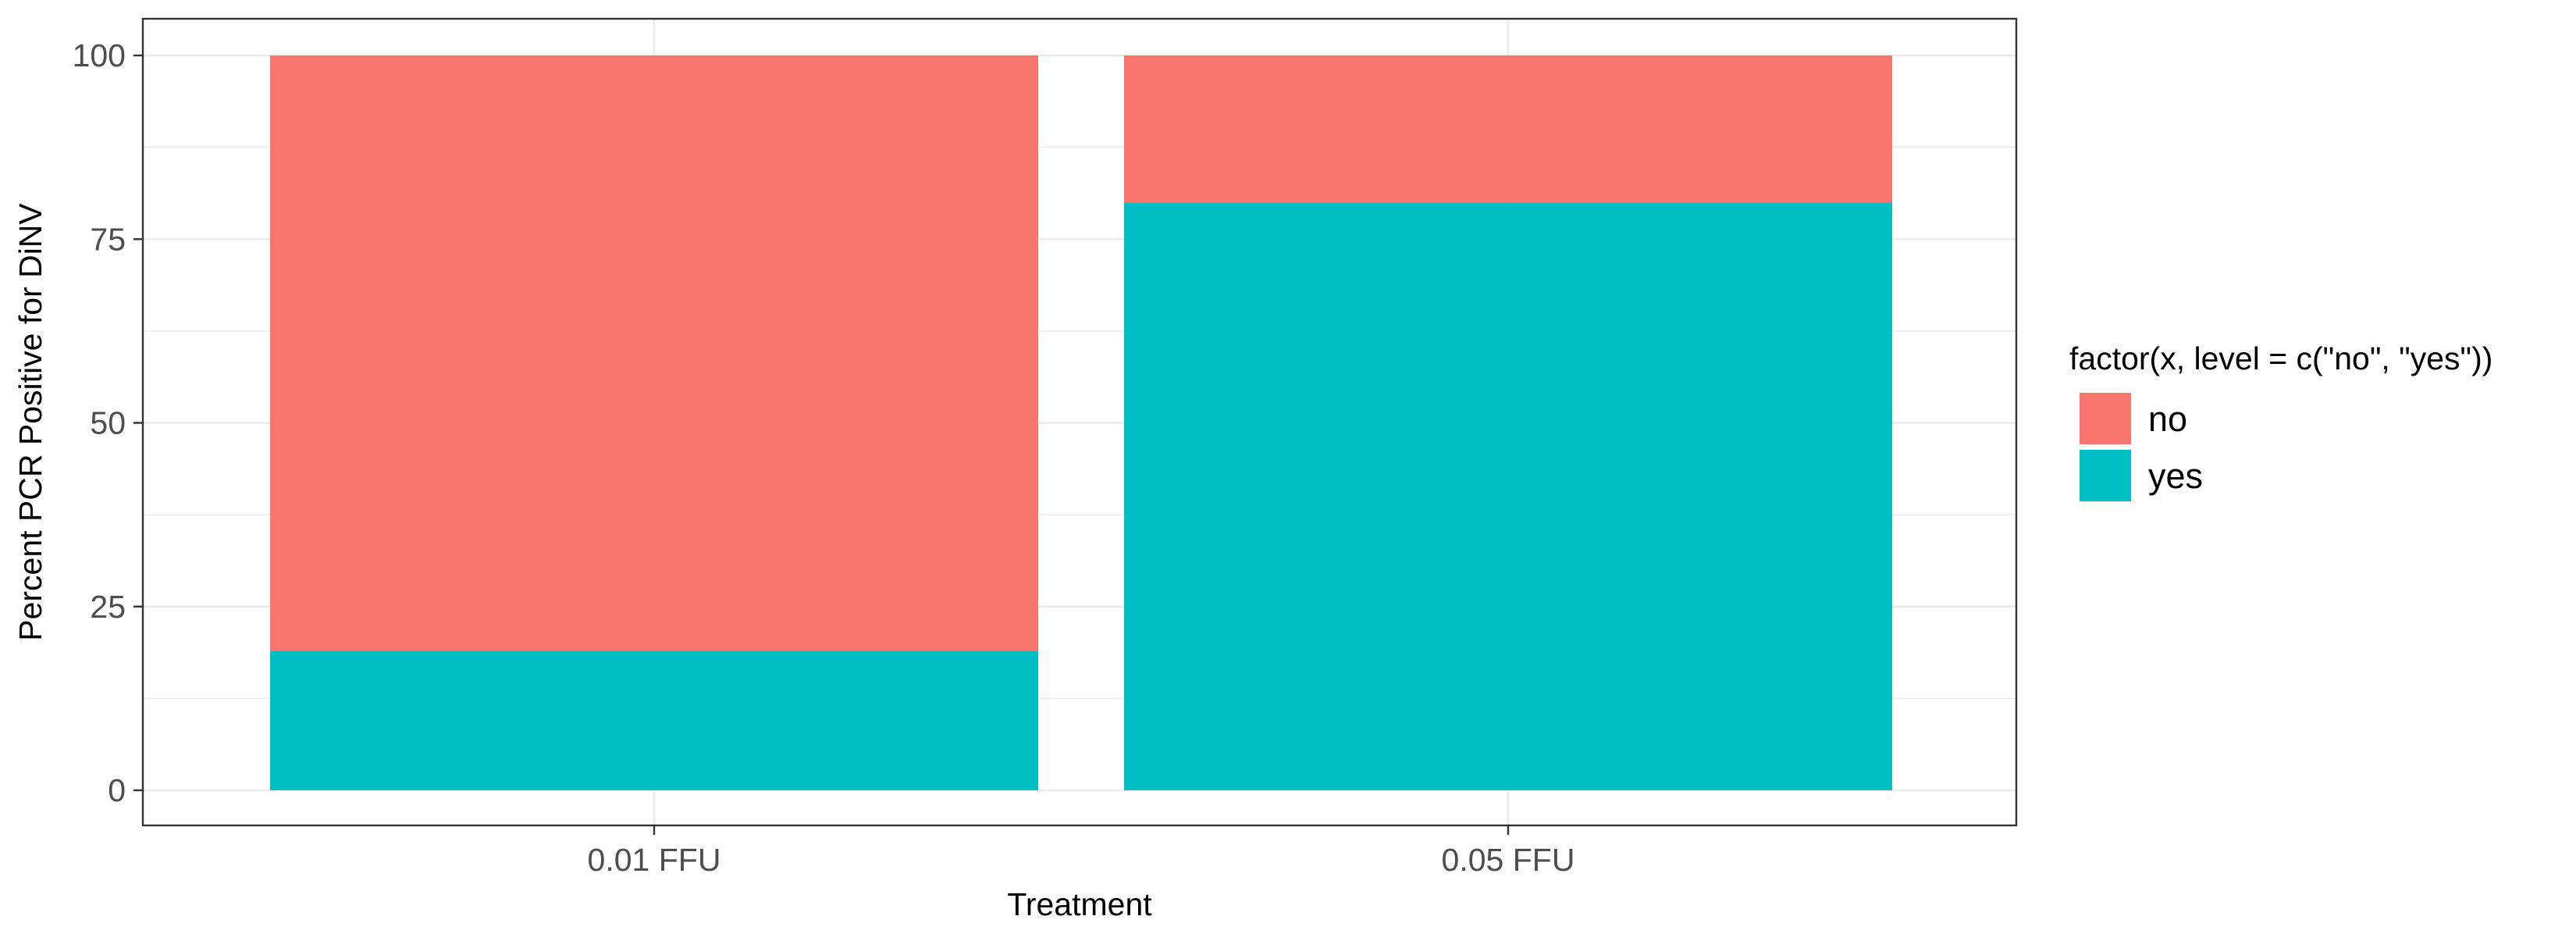 The image size is (2576, 941). What do you see at coordinates (2141, 447) in the screenshot?
I see `legend-items: no yes` at bounding box center [2141, 447].